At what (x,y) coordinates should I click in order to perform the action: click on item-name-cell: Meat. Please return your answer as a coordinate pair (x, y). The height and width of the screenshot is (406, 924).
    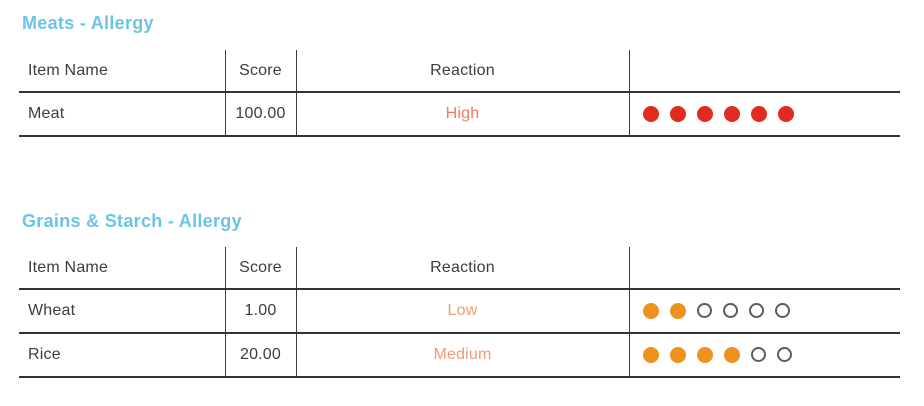
    Looking at the image, I should click on (122, 114).